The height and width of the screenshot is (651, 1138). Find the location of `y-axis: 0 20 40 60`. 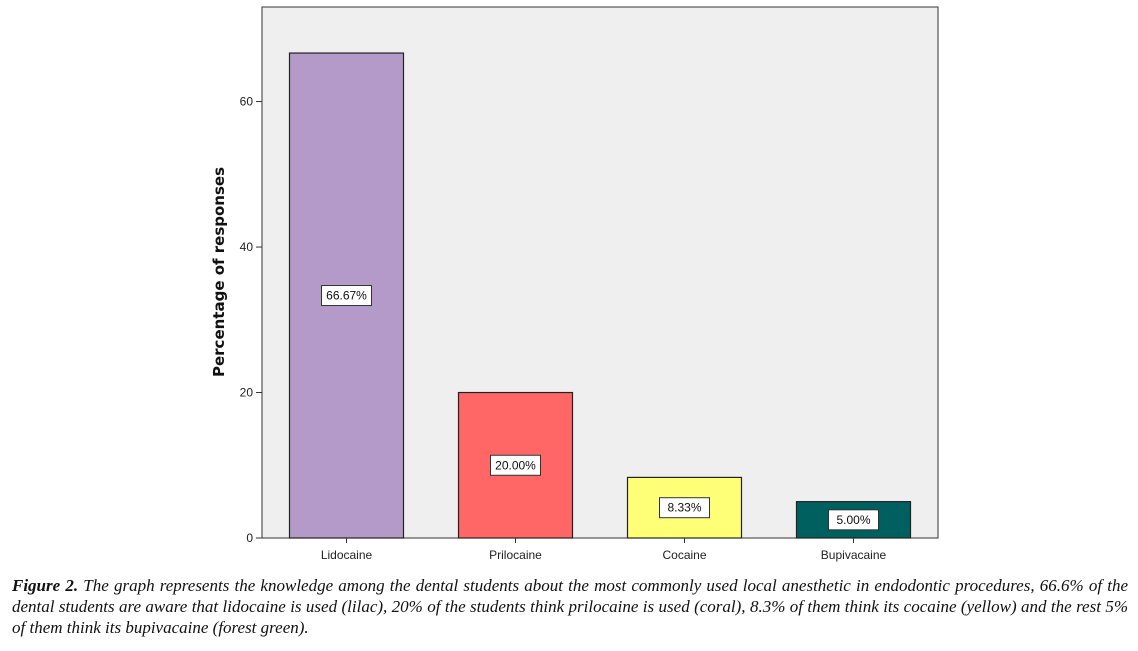

y-axis: 0 20 40 60 is located at coordinates (251, 320).